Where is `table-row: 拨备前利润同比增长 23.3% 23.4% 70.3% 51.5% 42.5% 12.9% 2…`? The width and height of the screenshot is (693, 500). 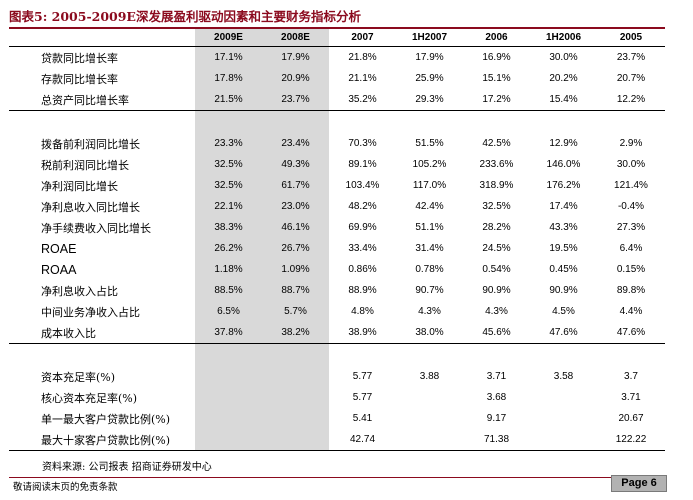
table-row: 拨备前利润同比增长 23.3% 23.4% 70.3% 51.5% 42.5% 12.9% 2… is located at coordinates (337, 143).